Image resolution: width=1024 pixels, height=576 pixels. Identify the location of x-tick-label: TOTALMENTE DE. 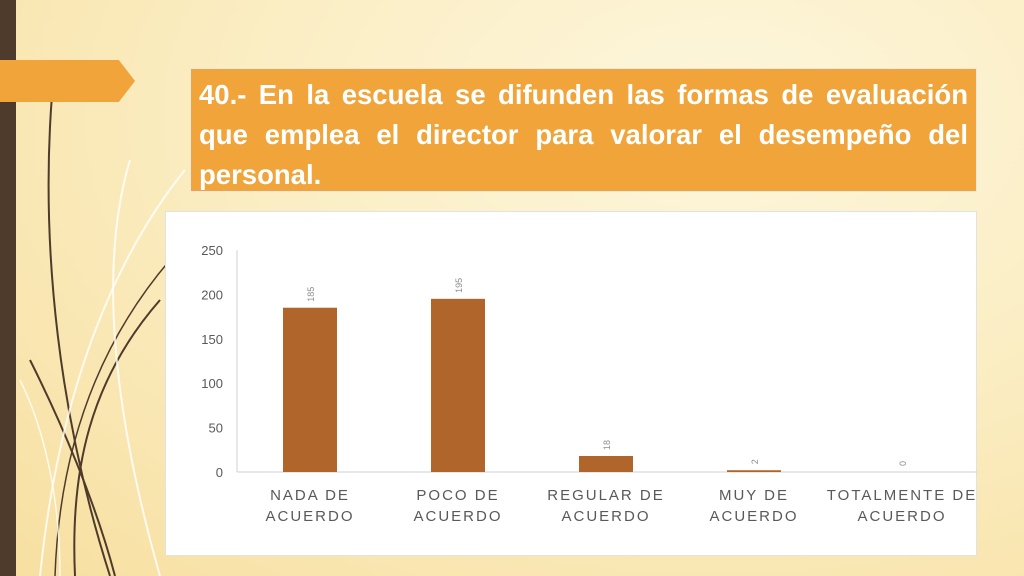
(902, 495).